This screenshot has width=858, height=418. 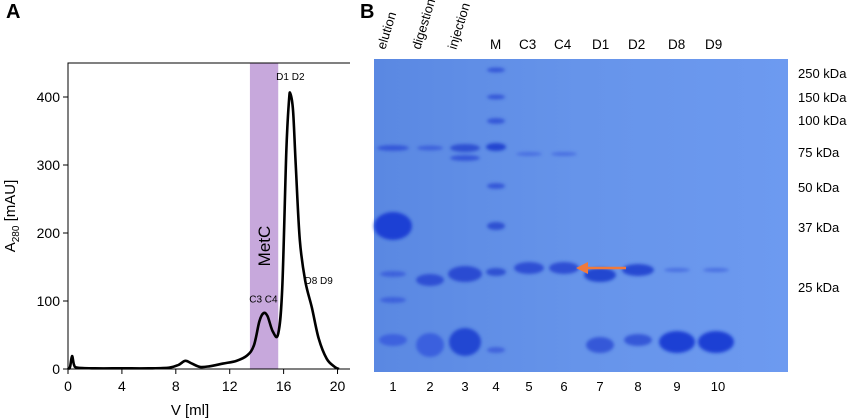 I want to click on y-tick-label: 100, so click(x=49, y=301).